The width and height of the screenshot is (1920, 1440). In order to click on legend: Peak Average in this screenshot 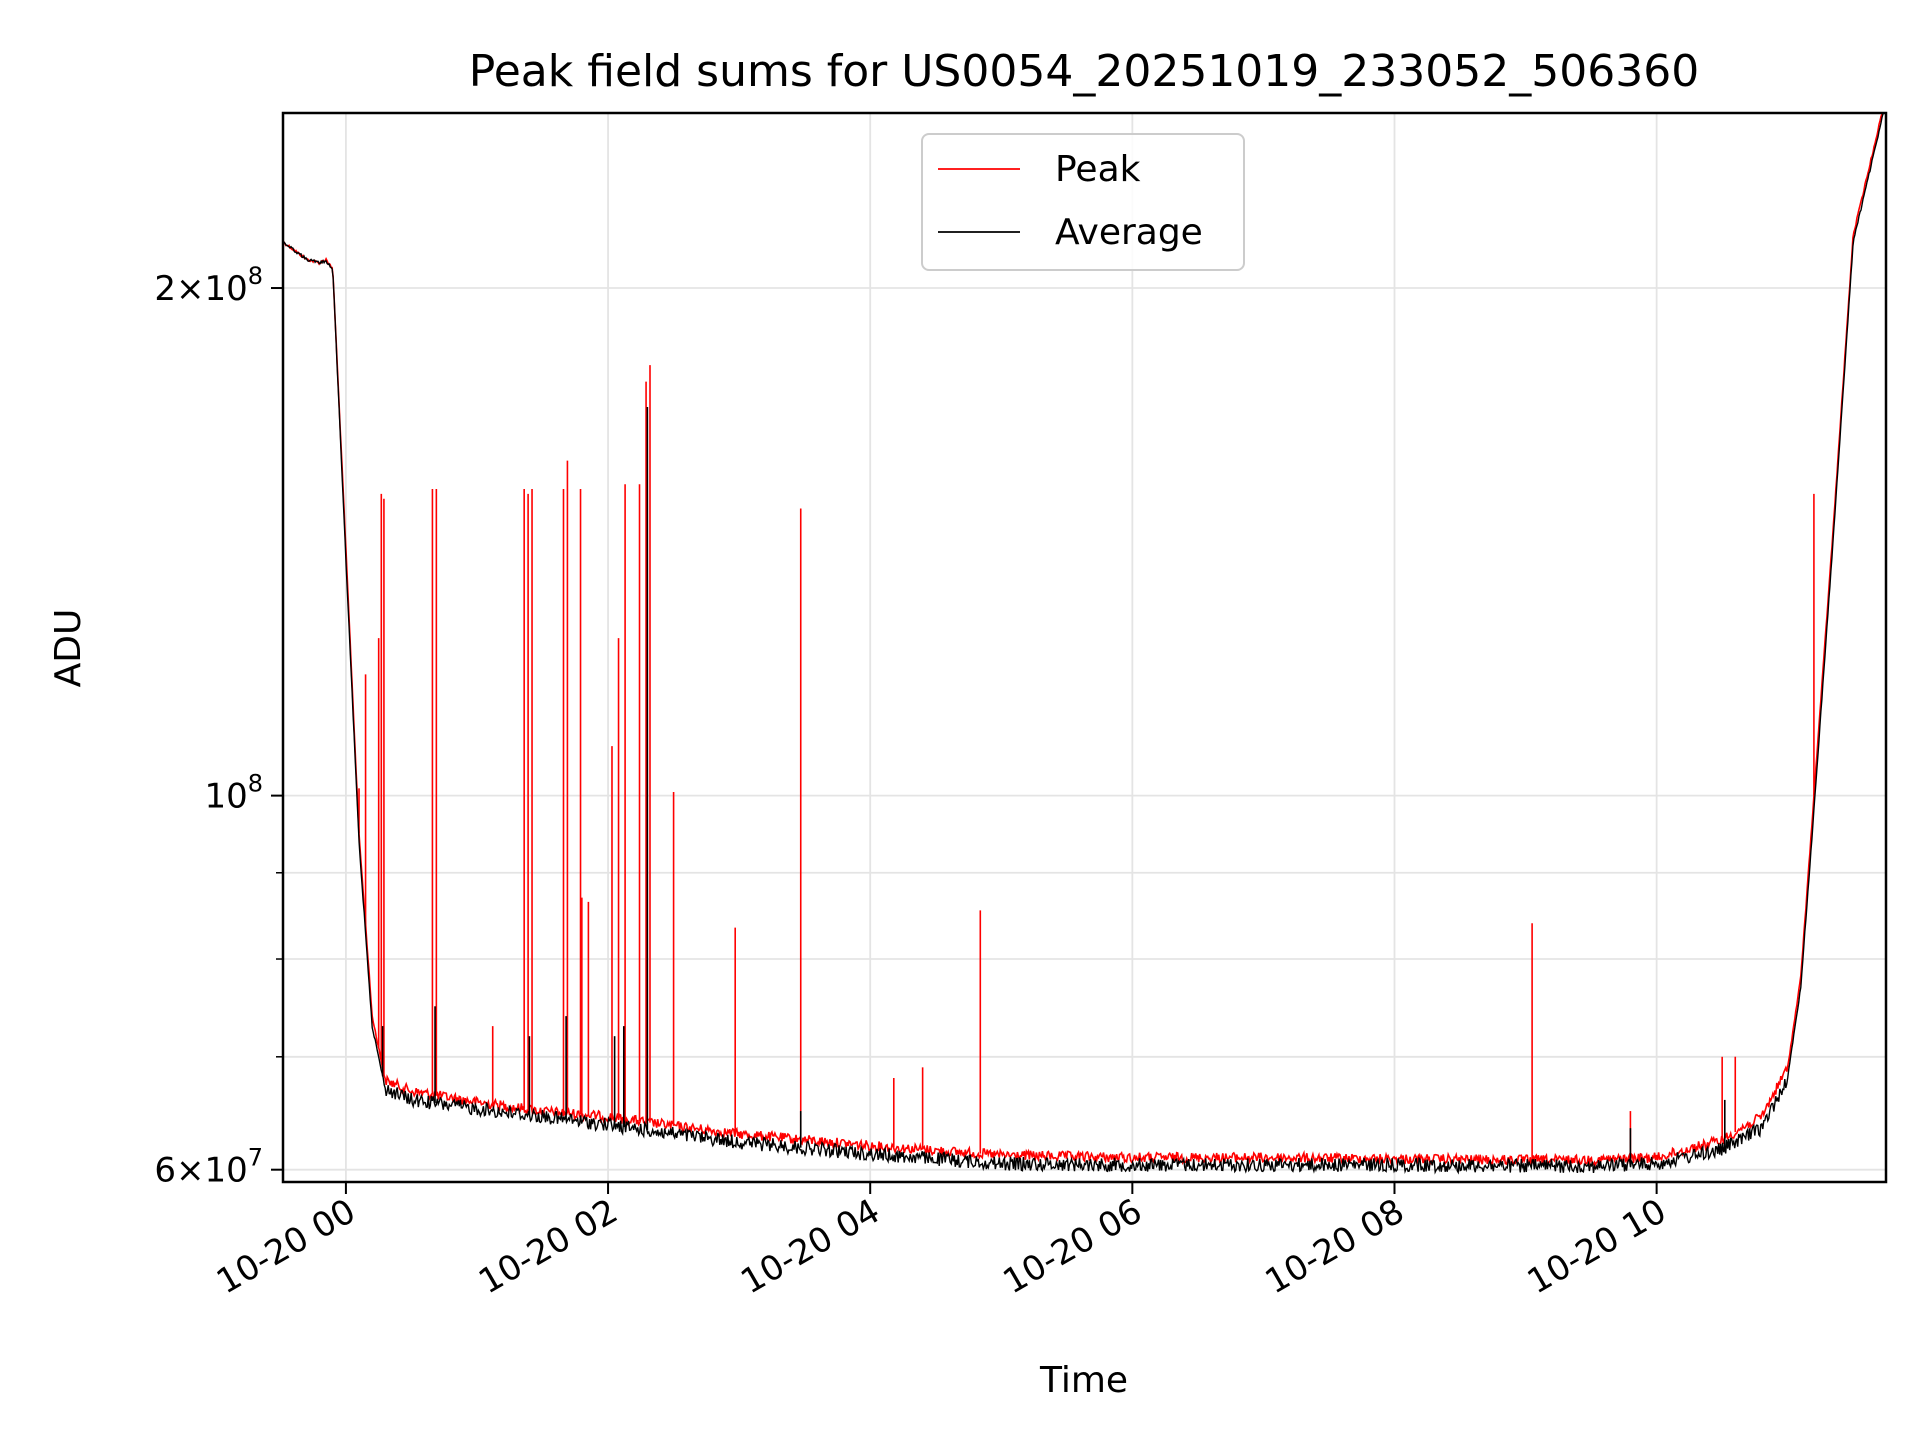, I will do `click(1083, 202)`.